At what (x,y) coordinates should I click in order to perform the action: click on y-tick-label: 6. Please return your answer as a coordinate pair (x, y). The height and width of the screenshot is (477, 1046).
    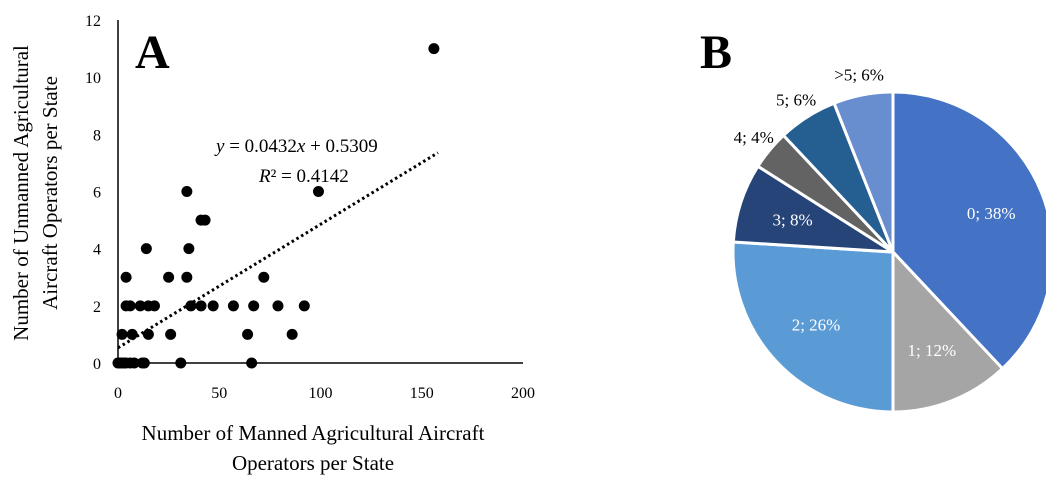
    Looking at the image, I should click on (97, 193).